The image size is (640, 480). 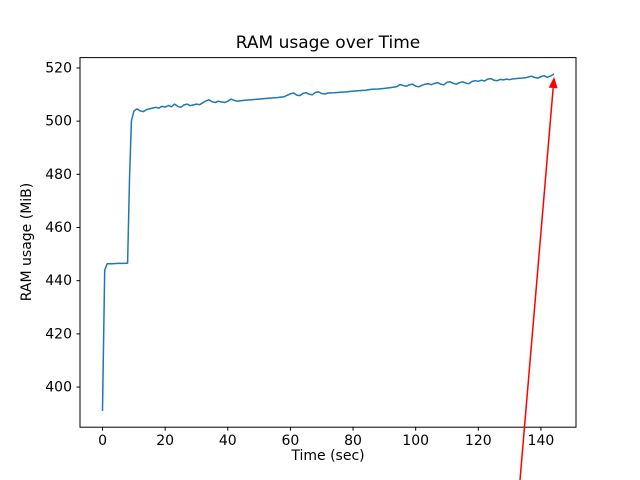 What do you see at coordinates (58, 68) in the screenshot?
I see `y-tick-label: 520` at bounding box center [58, 68].